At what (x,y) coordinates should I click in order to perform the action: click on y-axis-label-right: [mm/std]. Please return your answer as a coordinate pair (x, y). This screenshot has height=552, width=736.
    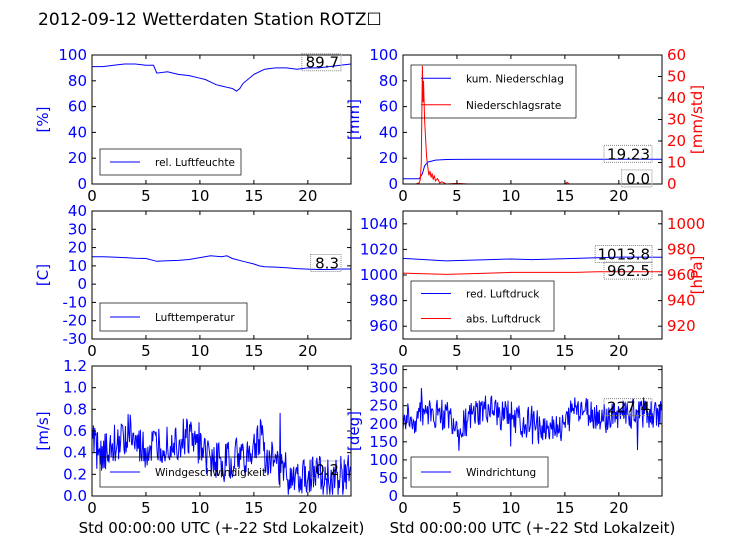
    Looking at the image, I should click on (697, 119).